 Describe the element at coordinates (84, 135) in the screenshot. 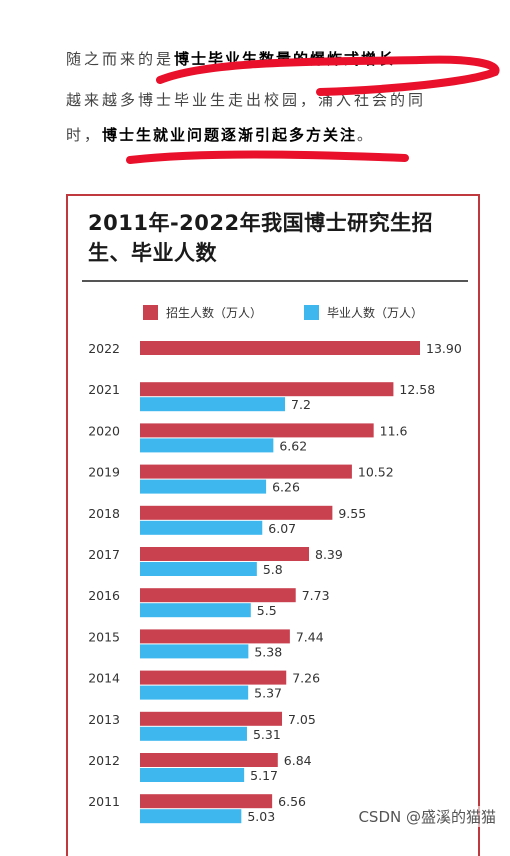

I see `line3-text: 时，` at that location.